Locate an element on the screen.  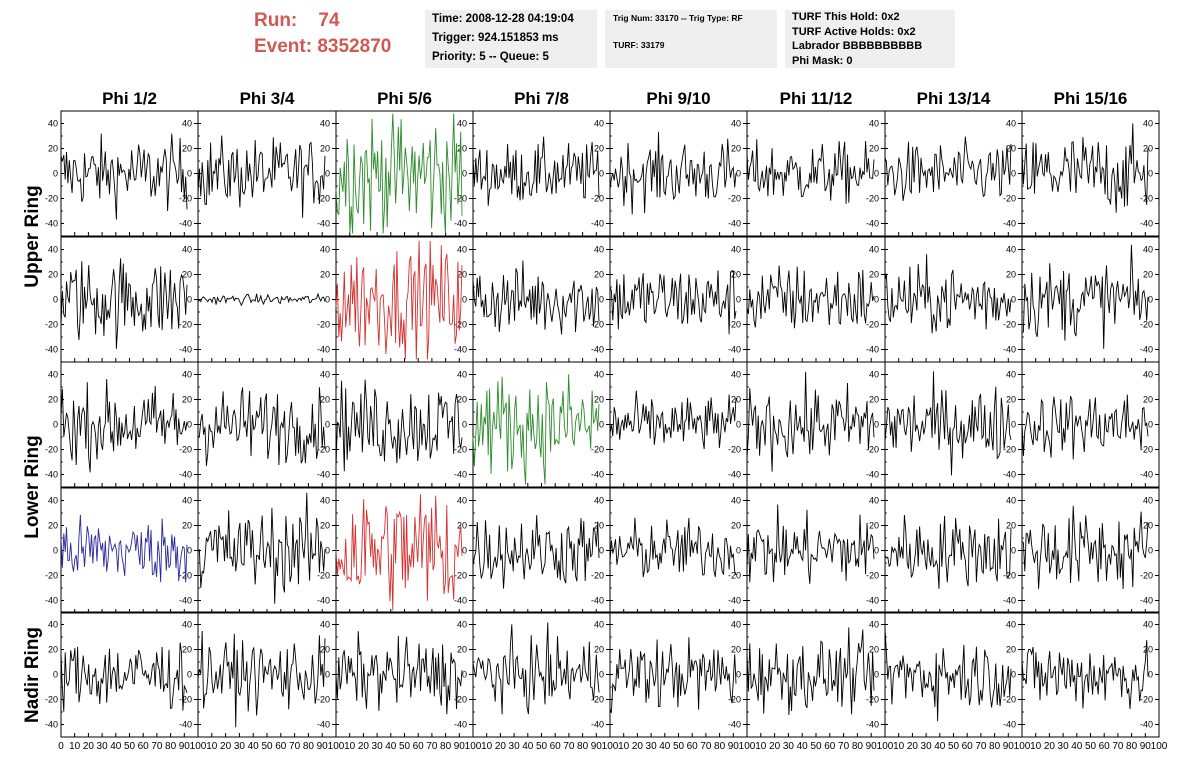
panel-frame-r3-c5 is located at coordinates (678, 424).